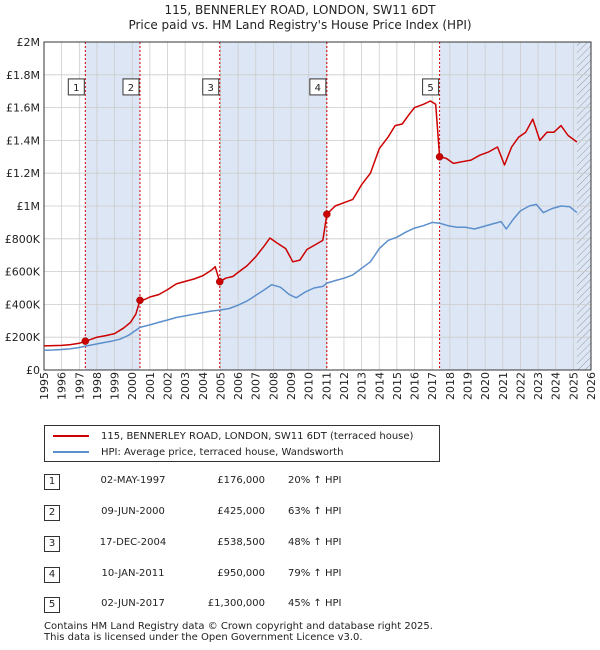 The image size is (600, 650). Describe the element at coordinates (23, 337) in the screenshot. I see `y-tick-label: £200K` at that location.